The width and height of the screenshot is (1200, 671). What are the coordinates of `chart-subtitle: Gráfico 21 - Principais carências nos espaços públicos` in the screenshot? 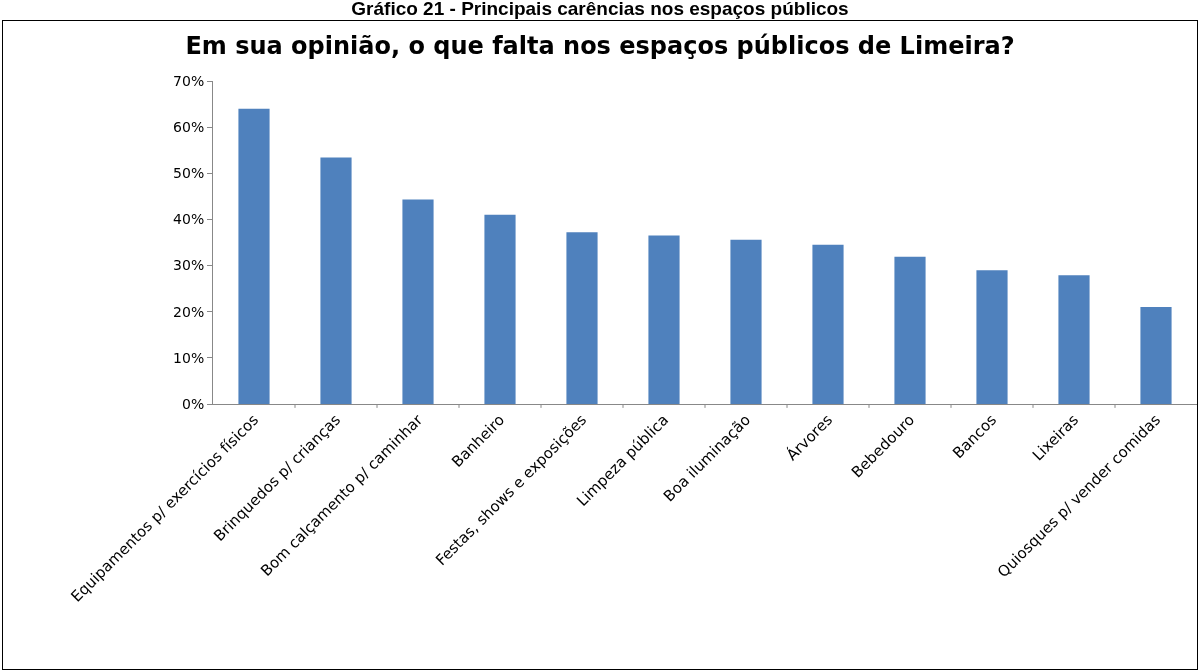 It's located at (600, 10).